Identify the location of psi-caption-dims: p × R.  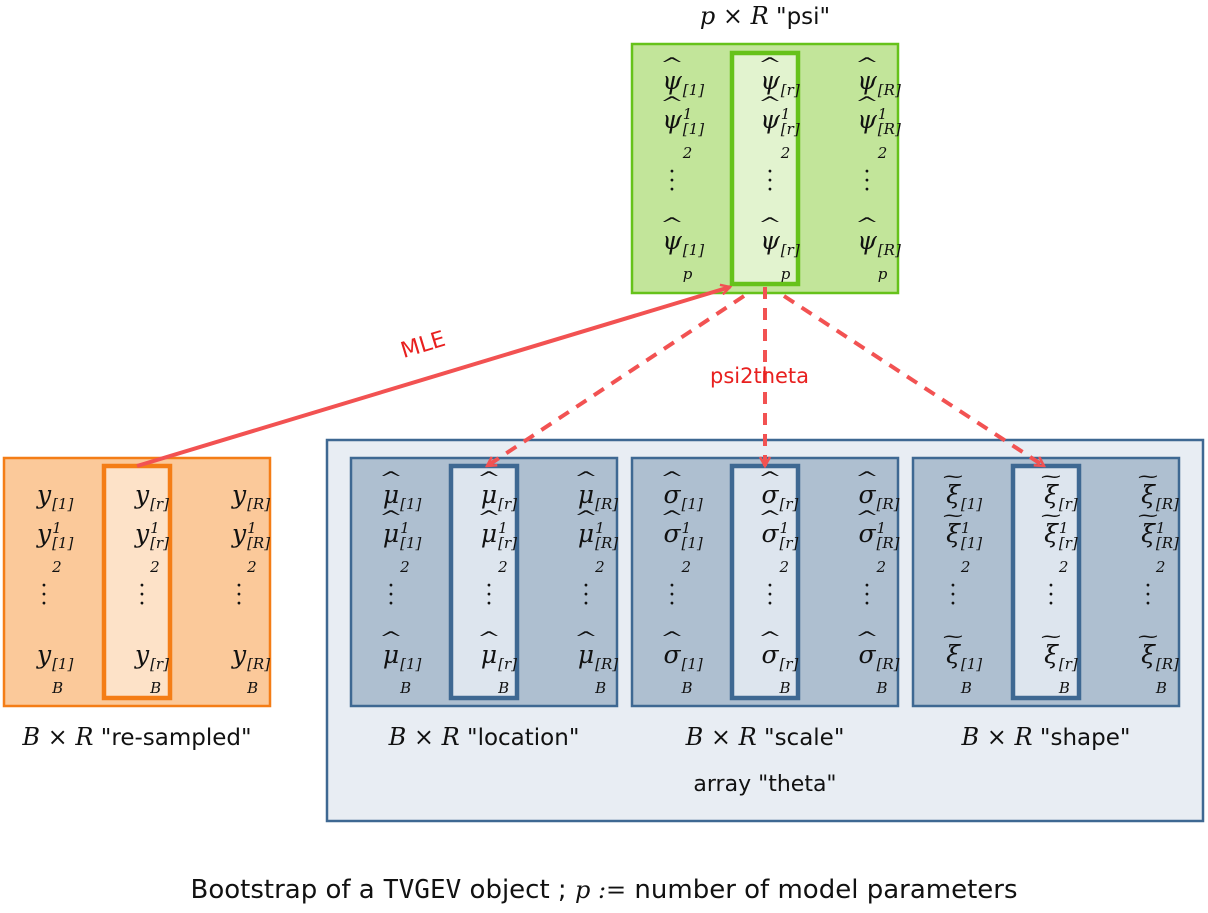
(734, 16).